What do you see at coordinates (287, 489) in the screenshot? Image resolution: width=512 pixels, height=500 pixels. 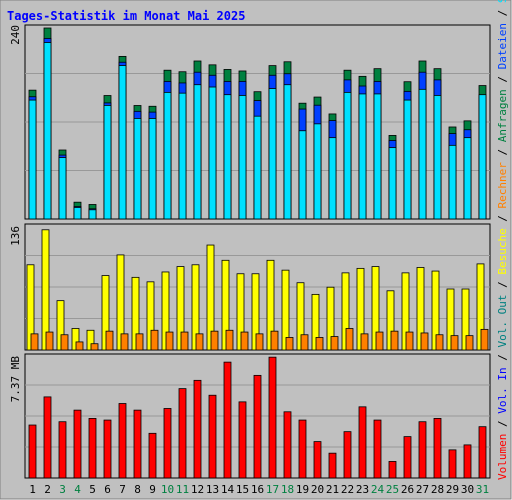 I see `day-label-18: 18` at bounding box center [287, 489].